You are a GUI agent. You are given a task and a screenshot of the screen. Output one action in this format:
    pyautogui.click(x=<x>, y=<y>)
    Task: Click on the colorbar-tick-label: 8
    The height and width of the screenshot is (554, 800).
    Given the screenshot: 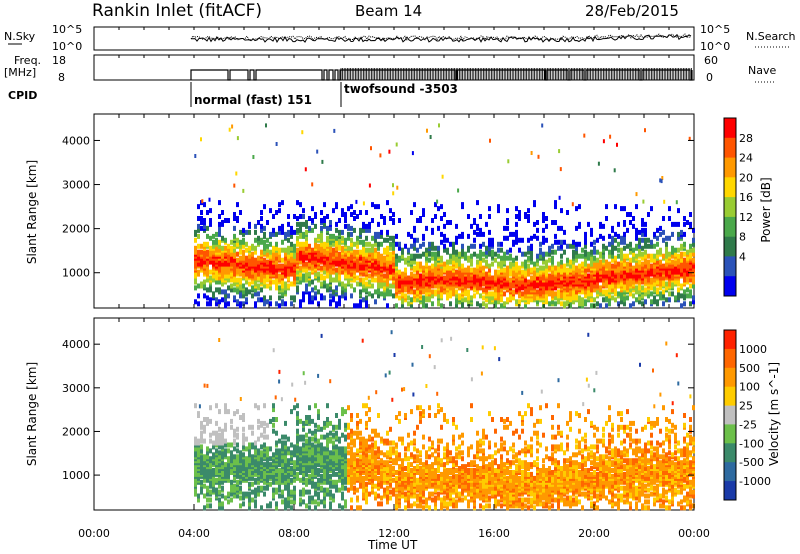 What is the action you would take?
    pyautogui.click(x=742, y=237)
    